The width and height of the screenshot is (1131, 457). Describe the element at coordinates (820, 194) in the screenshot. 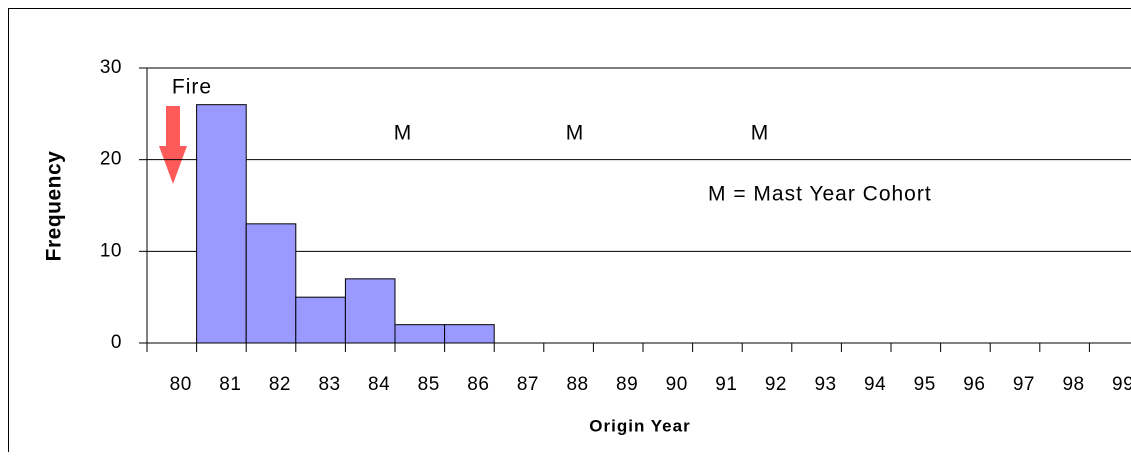

I see `annotation: M = Mast Year Cohort` at that location.